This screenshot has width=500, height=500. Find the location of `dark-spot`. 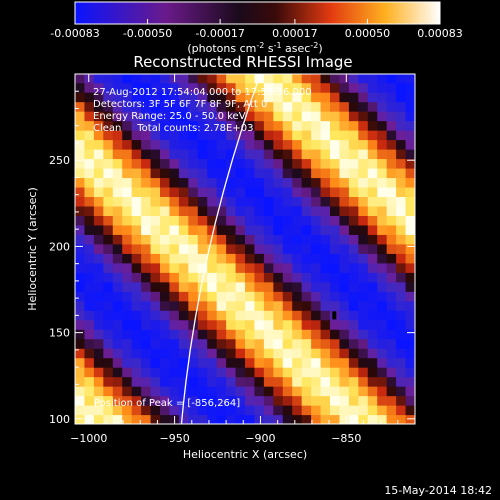

dark-spot is located at coordinates (334, 315).